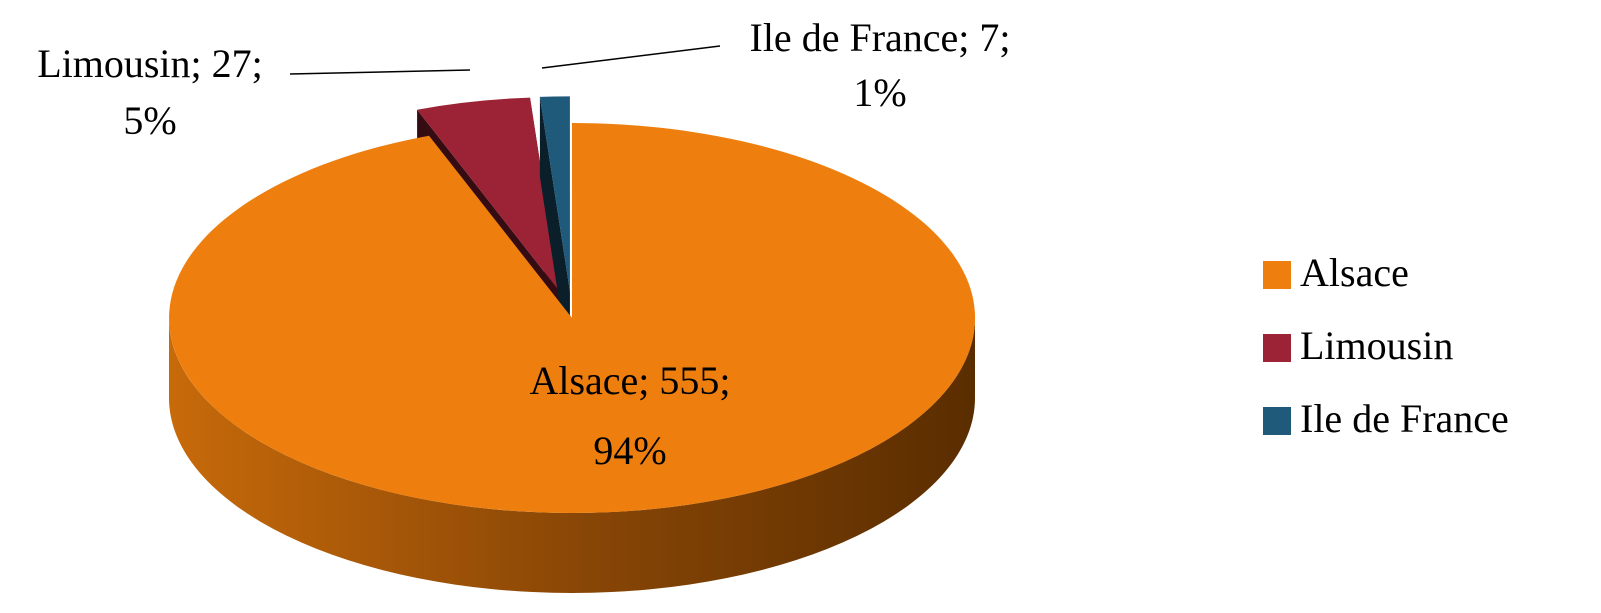  What do you see at coordinates (629, 380) in the screenshot?
I see `data-label: Alsace; 555;` at bounding box center [629, 380].